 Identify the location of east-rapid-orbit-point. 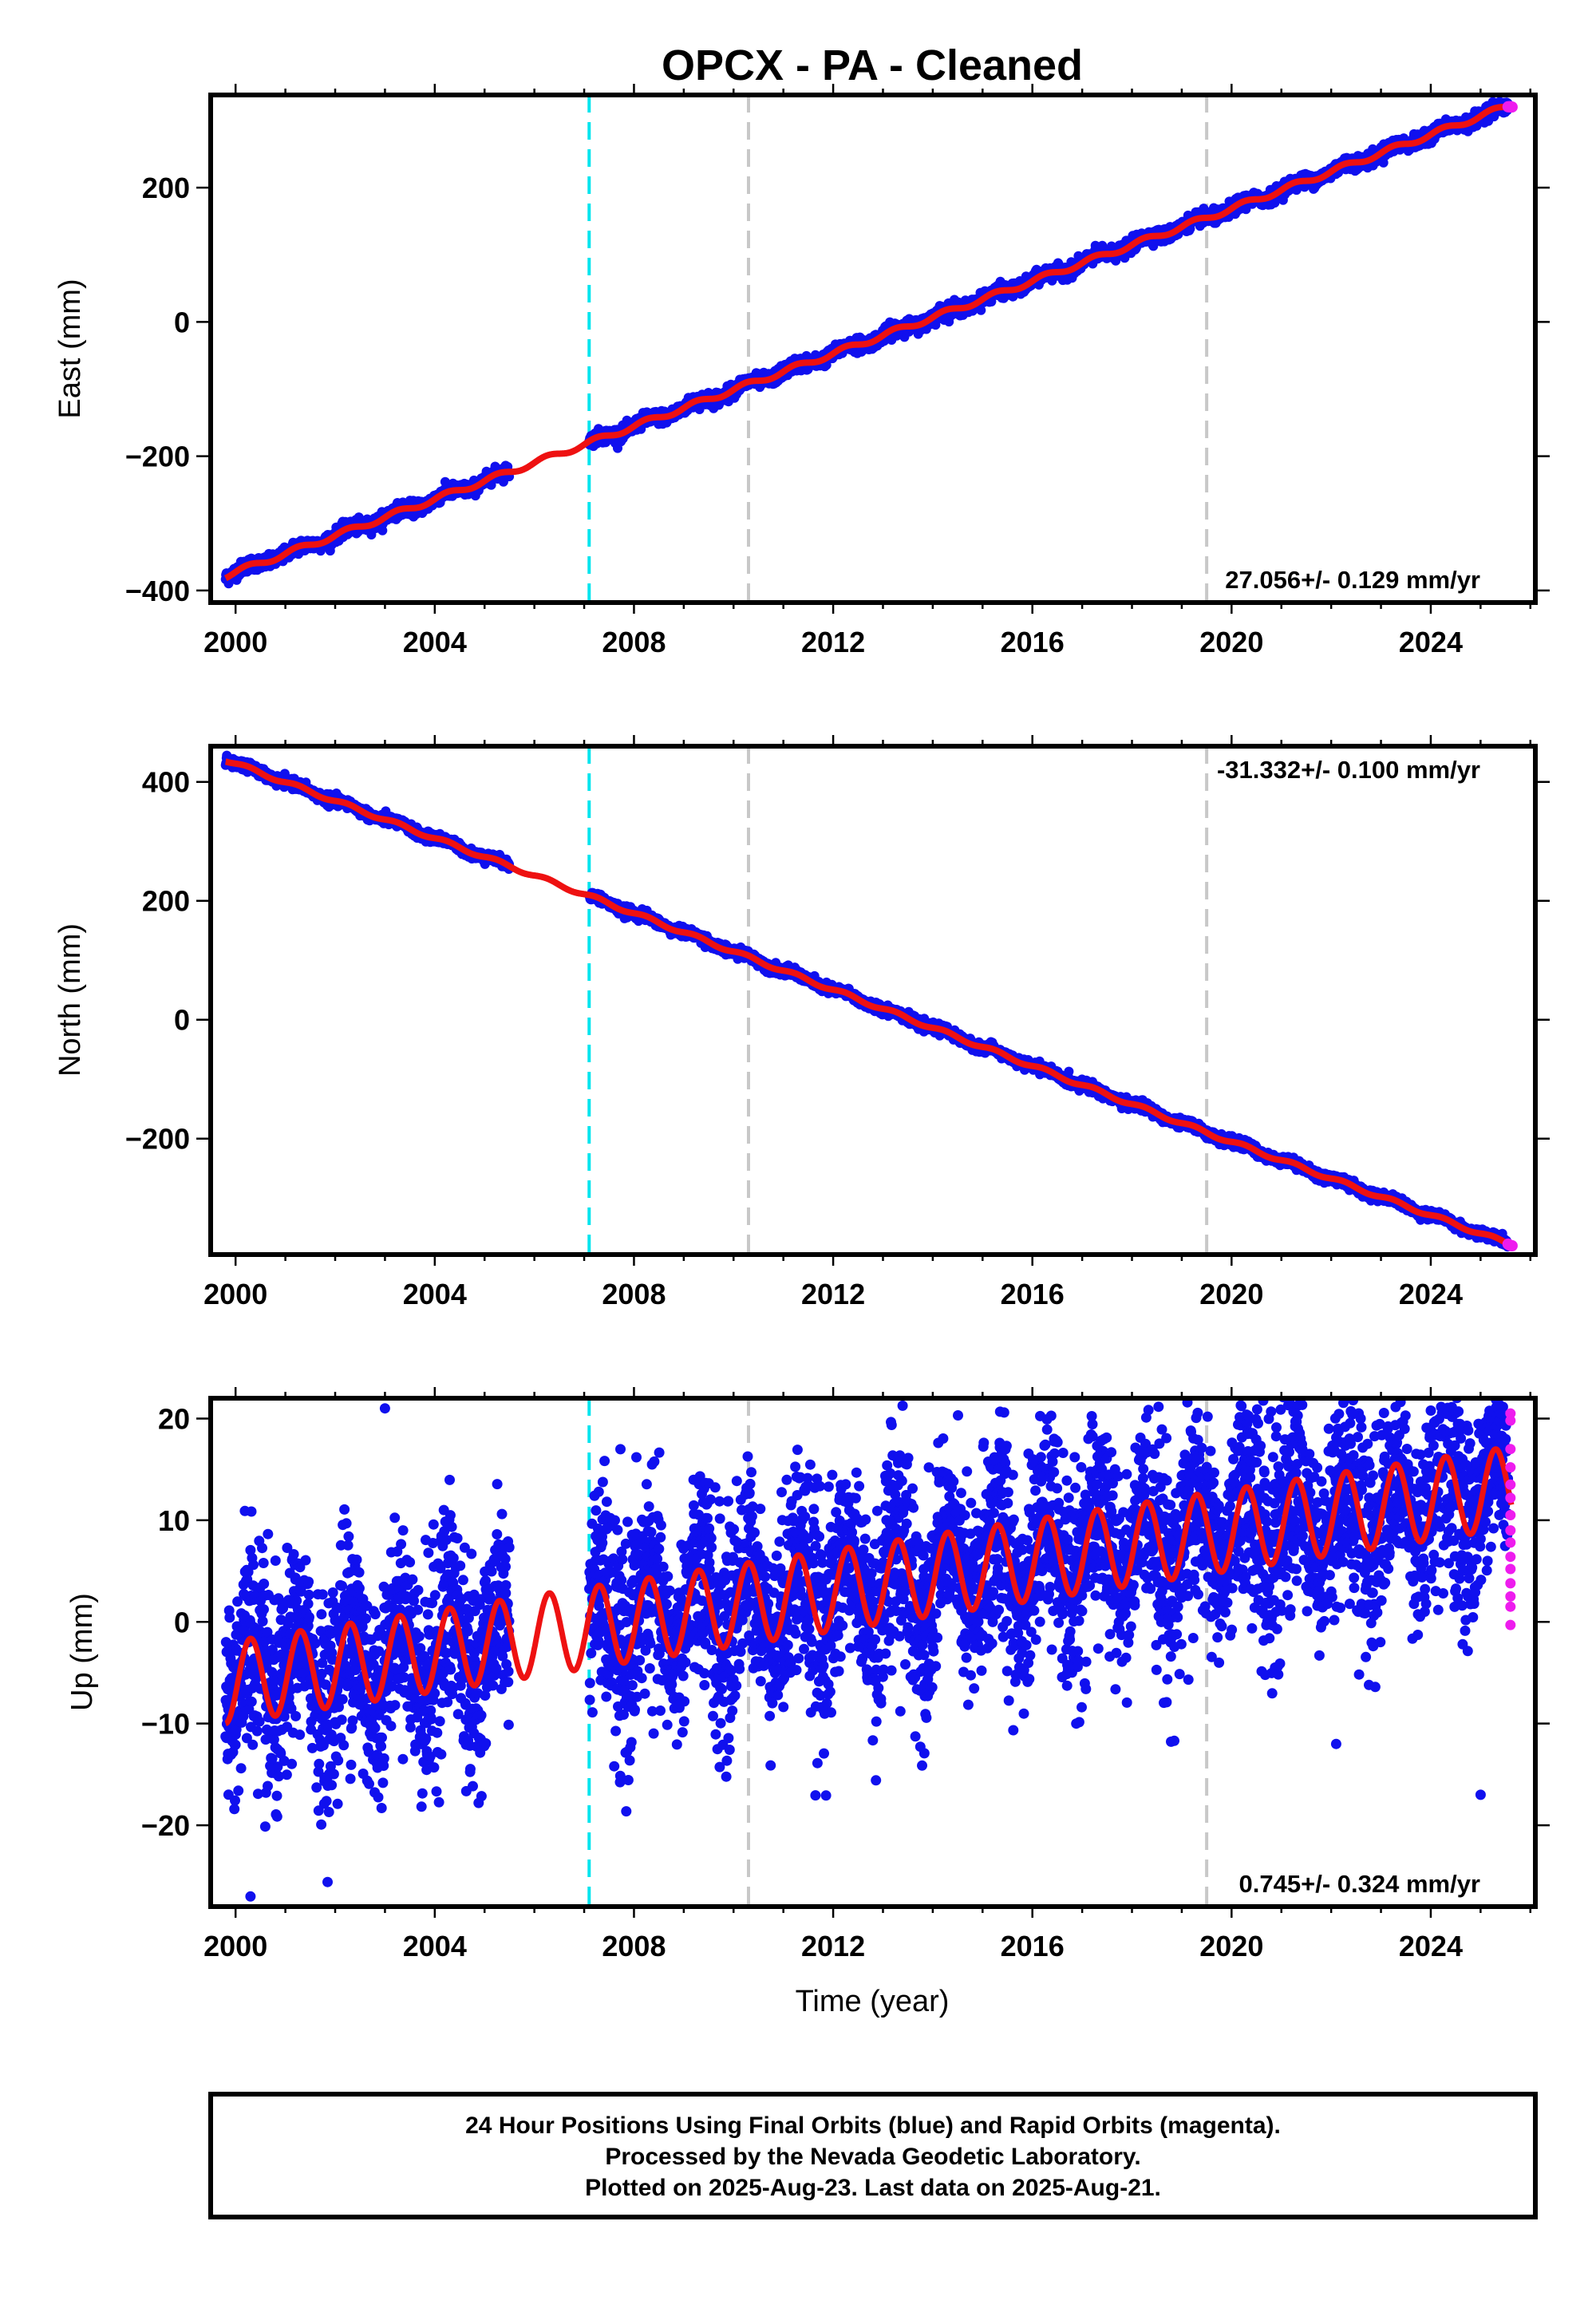
(1512, 107).